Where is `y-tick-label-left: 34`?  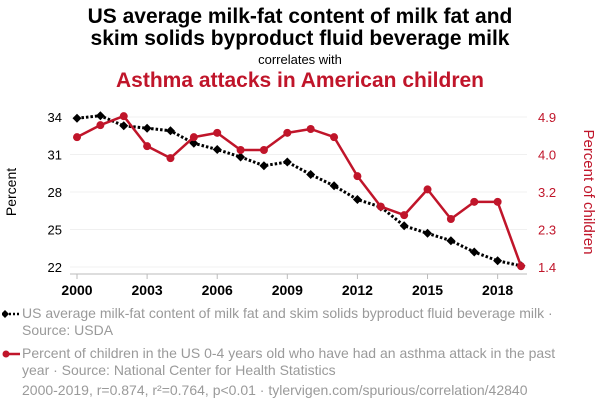
y-tick-label-left: 34 is located at coordinates (55, 117).